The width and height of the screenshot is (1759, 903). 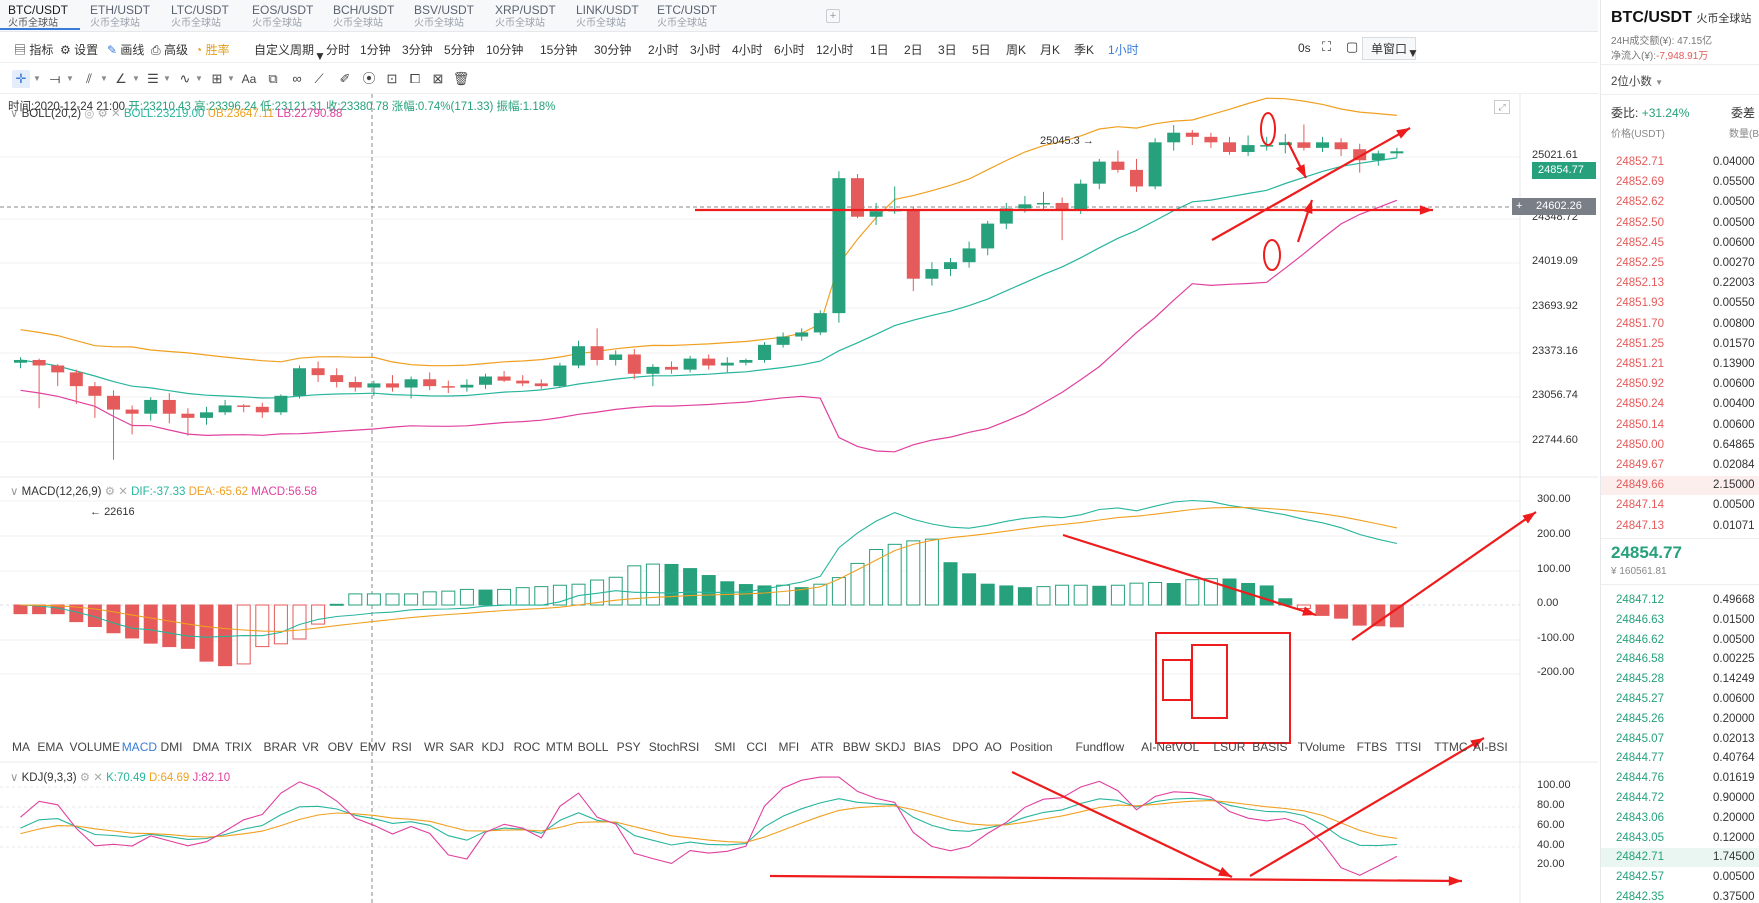 What do you see at coordinates (1680, 895) in the screenshot?
I see `bid-row: 24842.35 0.37500` at bounding box center [1680, 895].